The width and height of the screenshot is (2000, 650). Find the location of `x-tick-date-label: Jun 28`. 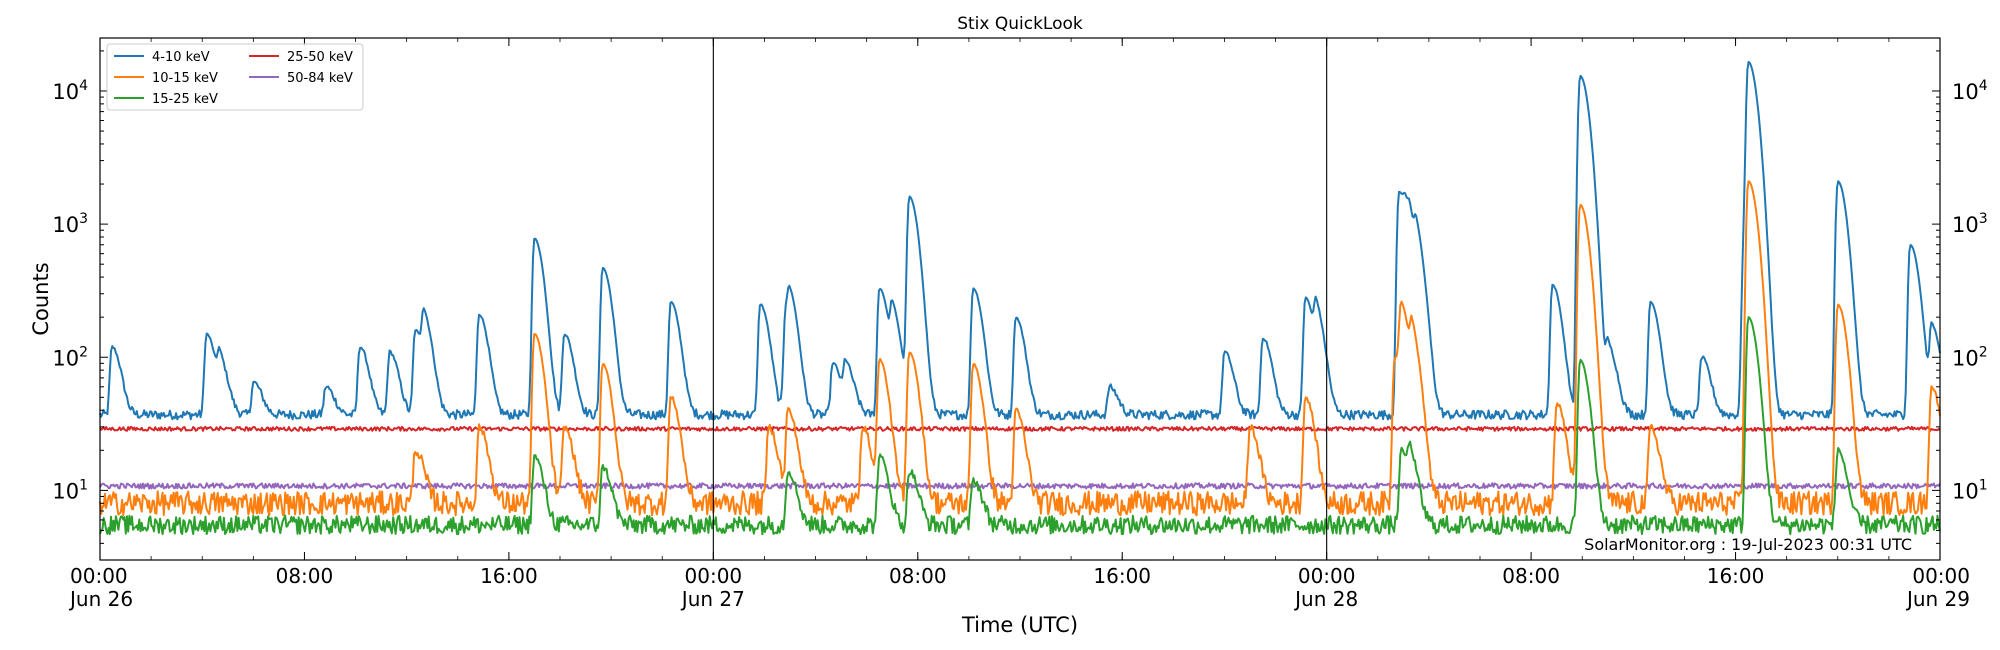

x-tick-date-label: Jun 28 is located at coordinates (1325, 599).